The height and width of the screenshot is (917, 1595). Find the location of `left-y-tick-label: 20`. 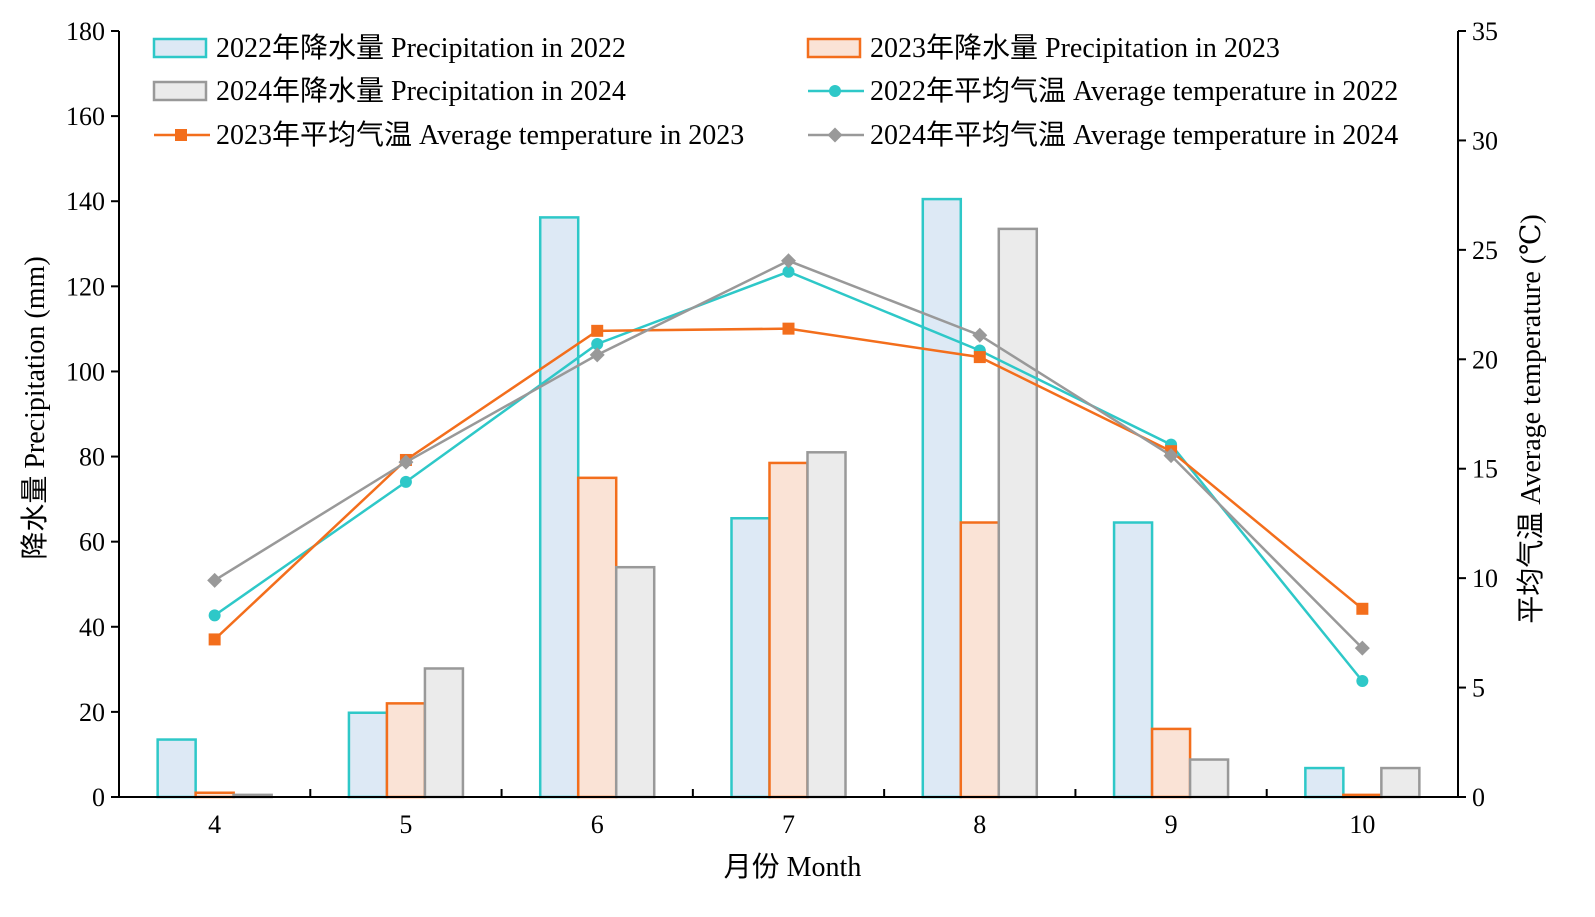

left-y-tick-label: 20 is located at coordinates (92, 712).